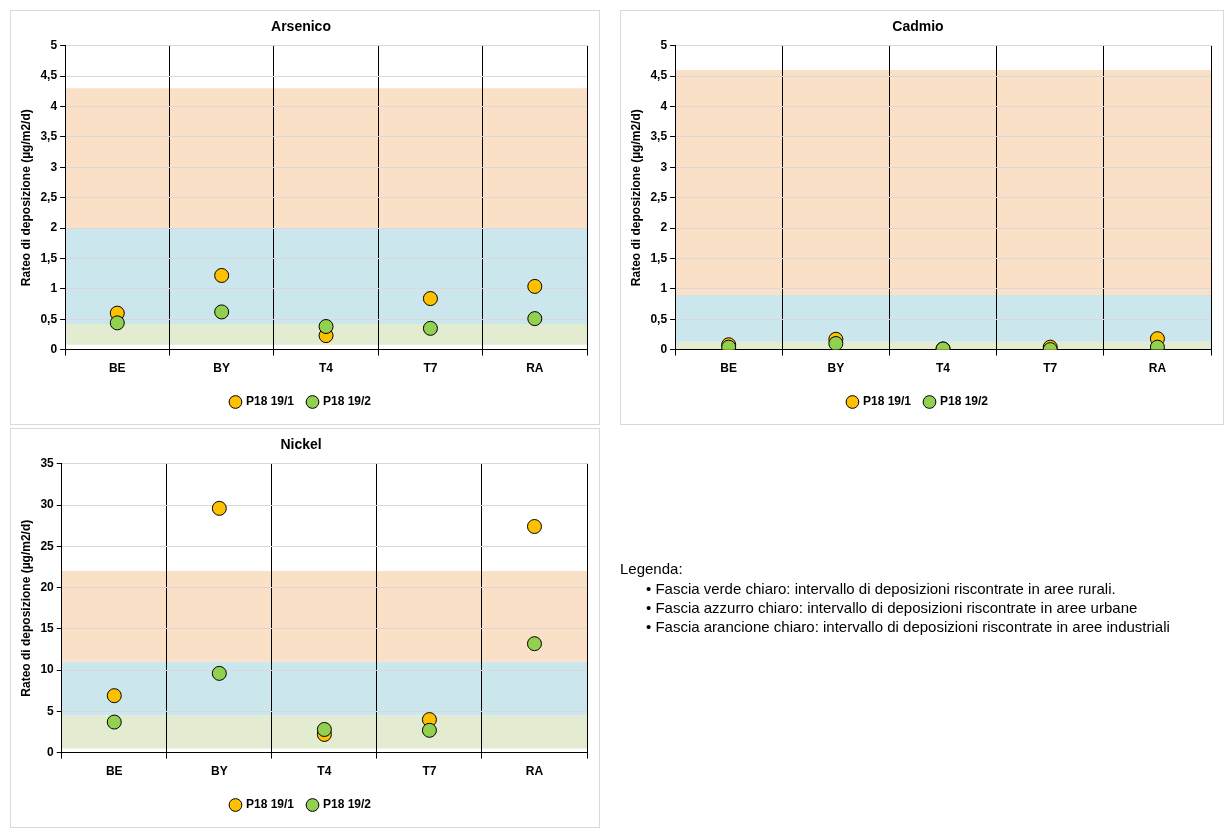 This screenshot has height=834, width=1232. I want to click on y-tick-label: 30, so click(47, 504).